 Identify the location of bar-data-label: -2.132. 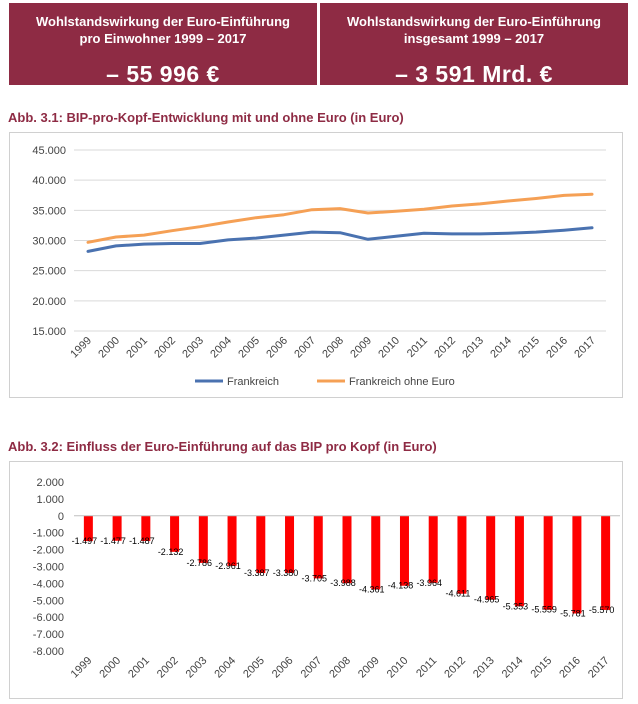
(171, 552).